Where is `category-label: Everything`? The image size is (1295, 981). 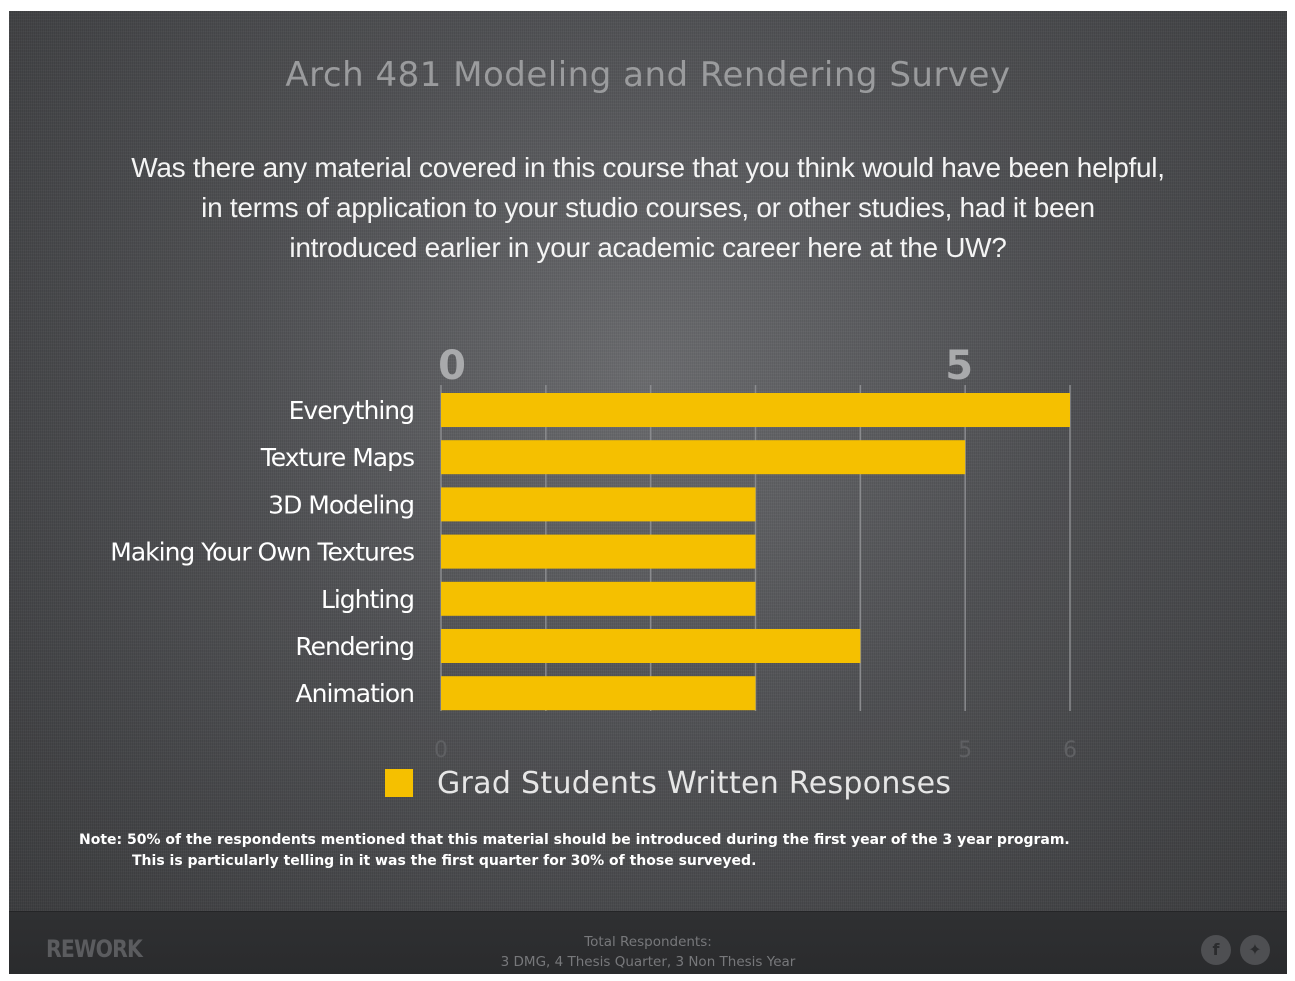
category-label: Everything is located at coordinates (351, 410).